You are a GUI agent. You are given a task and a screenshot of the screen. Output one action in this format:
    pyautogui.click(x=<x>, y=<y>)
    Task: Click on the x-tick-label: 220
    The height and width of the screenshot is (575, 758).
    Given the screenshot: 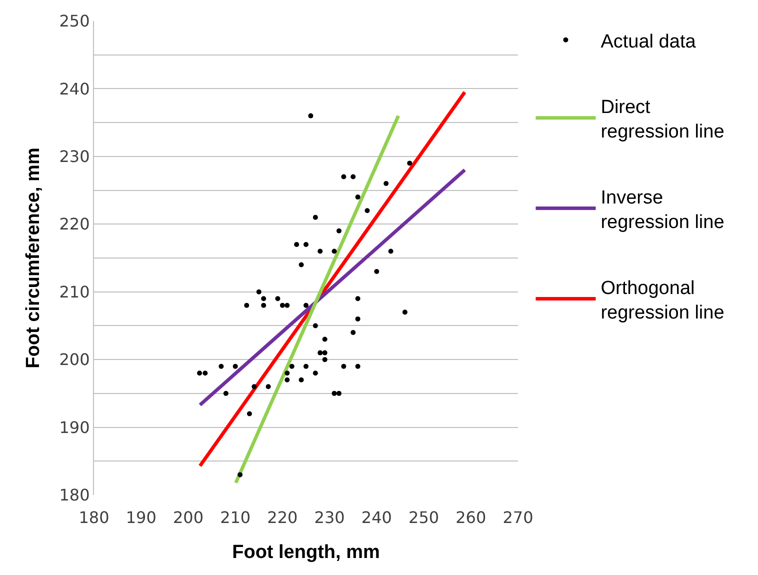 What is the action you would take?
    pyautogui.click(x=282, y=518)
    